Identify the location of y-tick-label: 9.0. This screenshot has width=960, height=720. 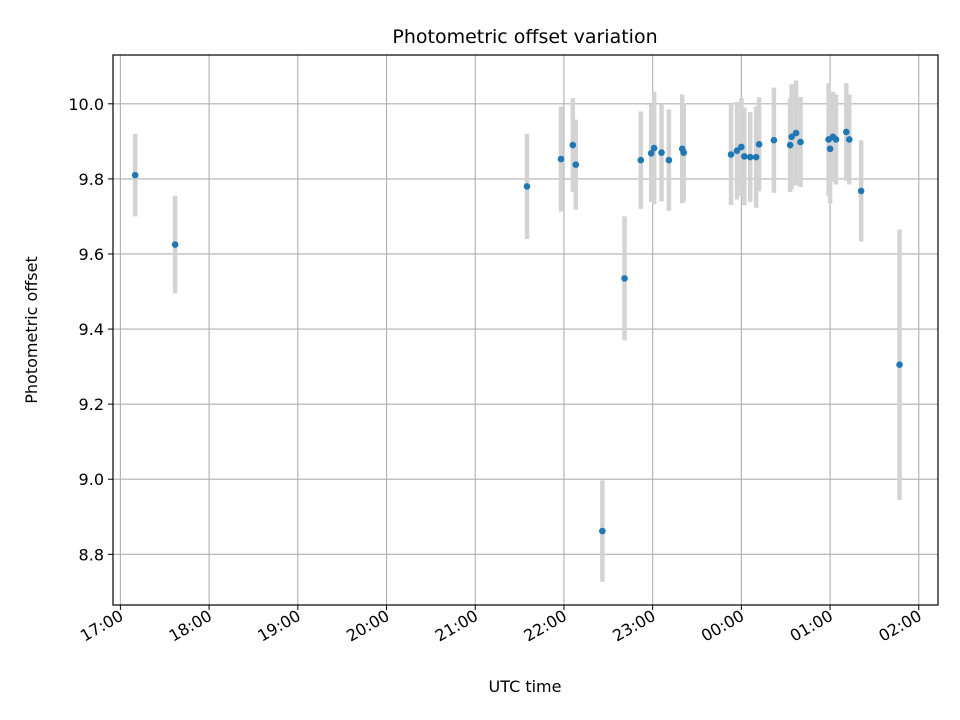
(91, 479).